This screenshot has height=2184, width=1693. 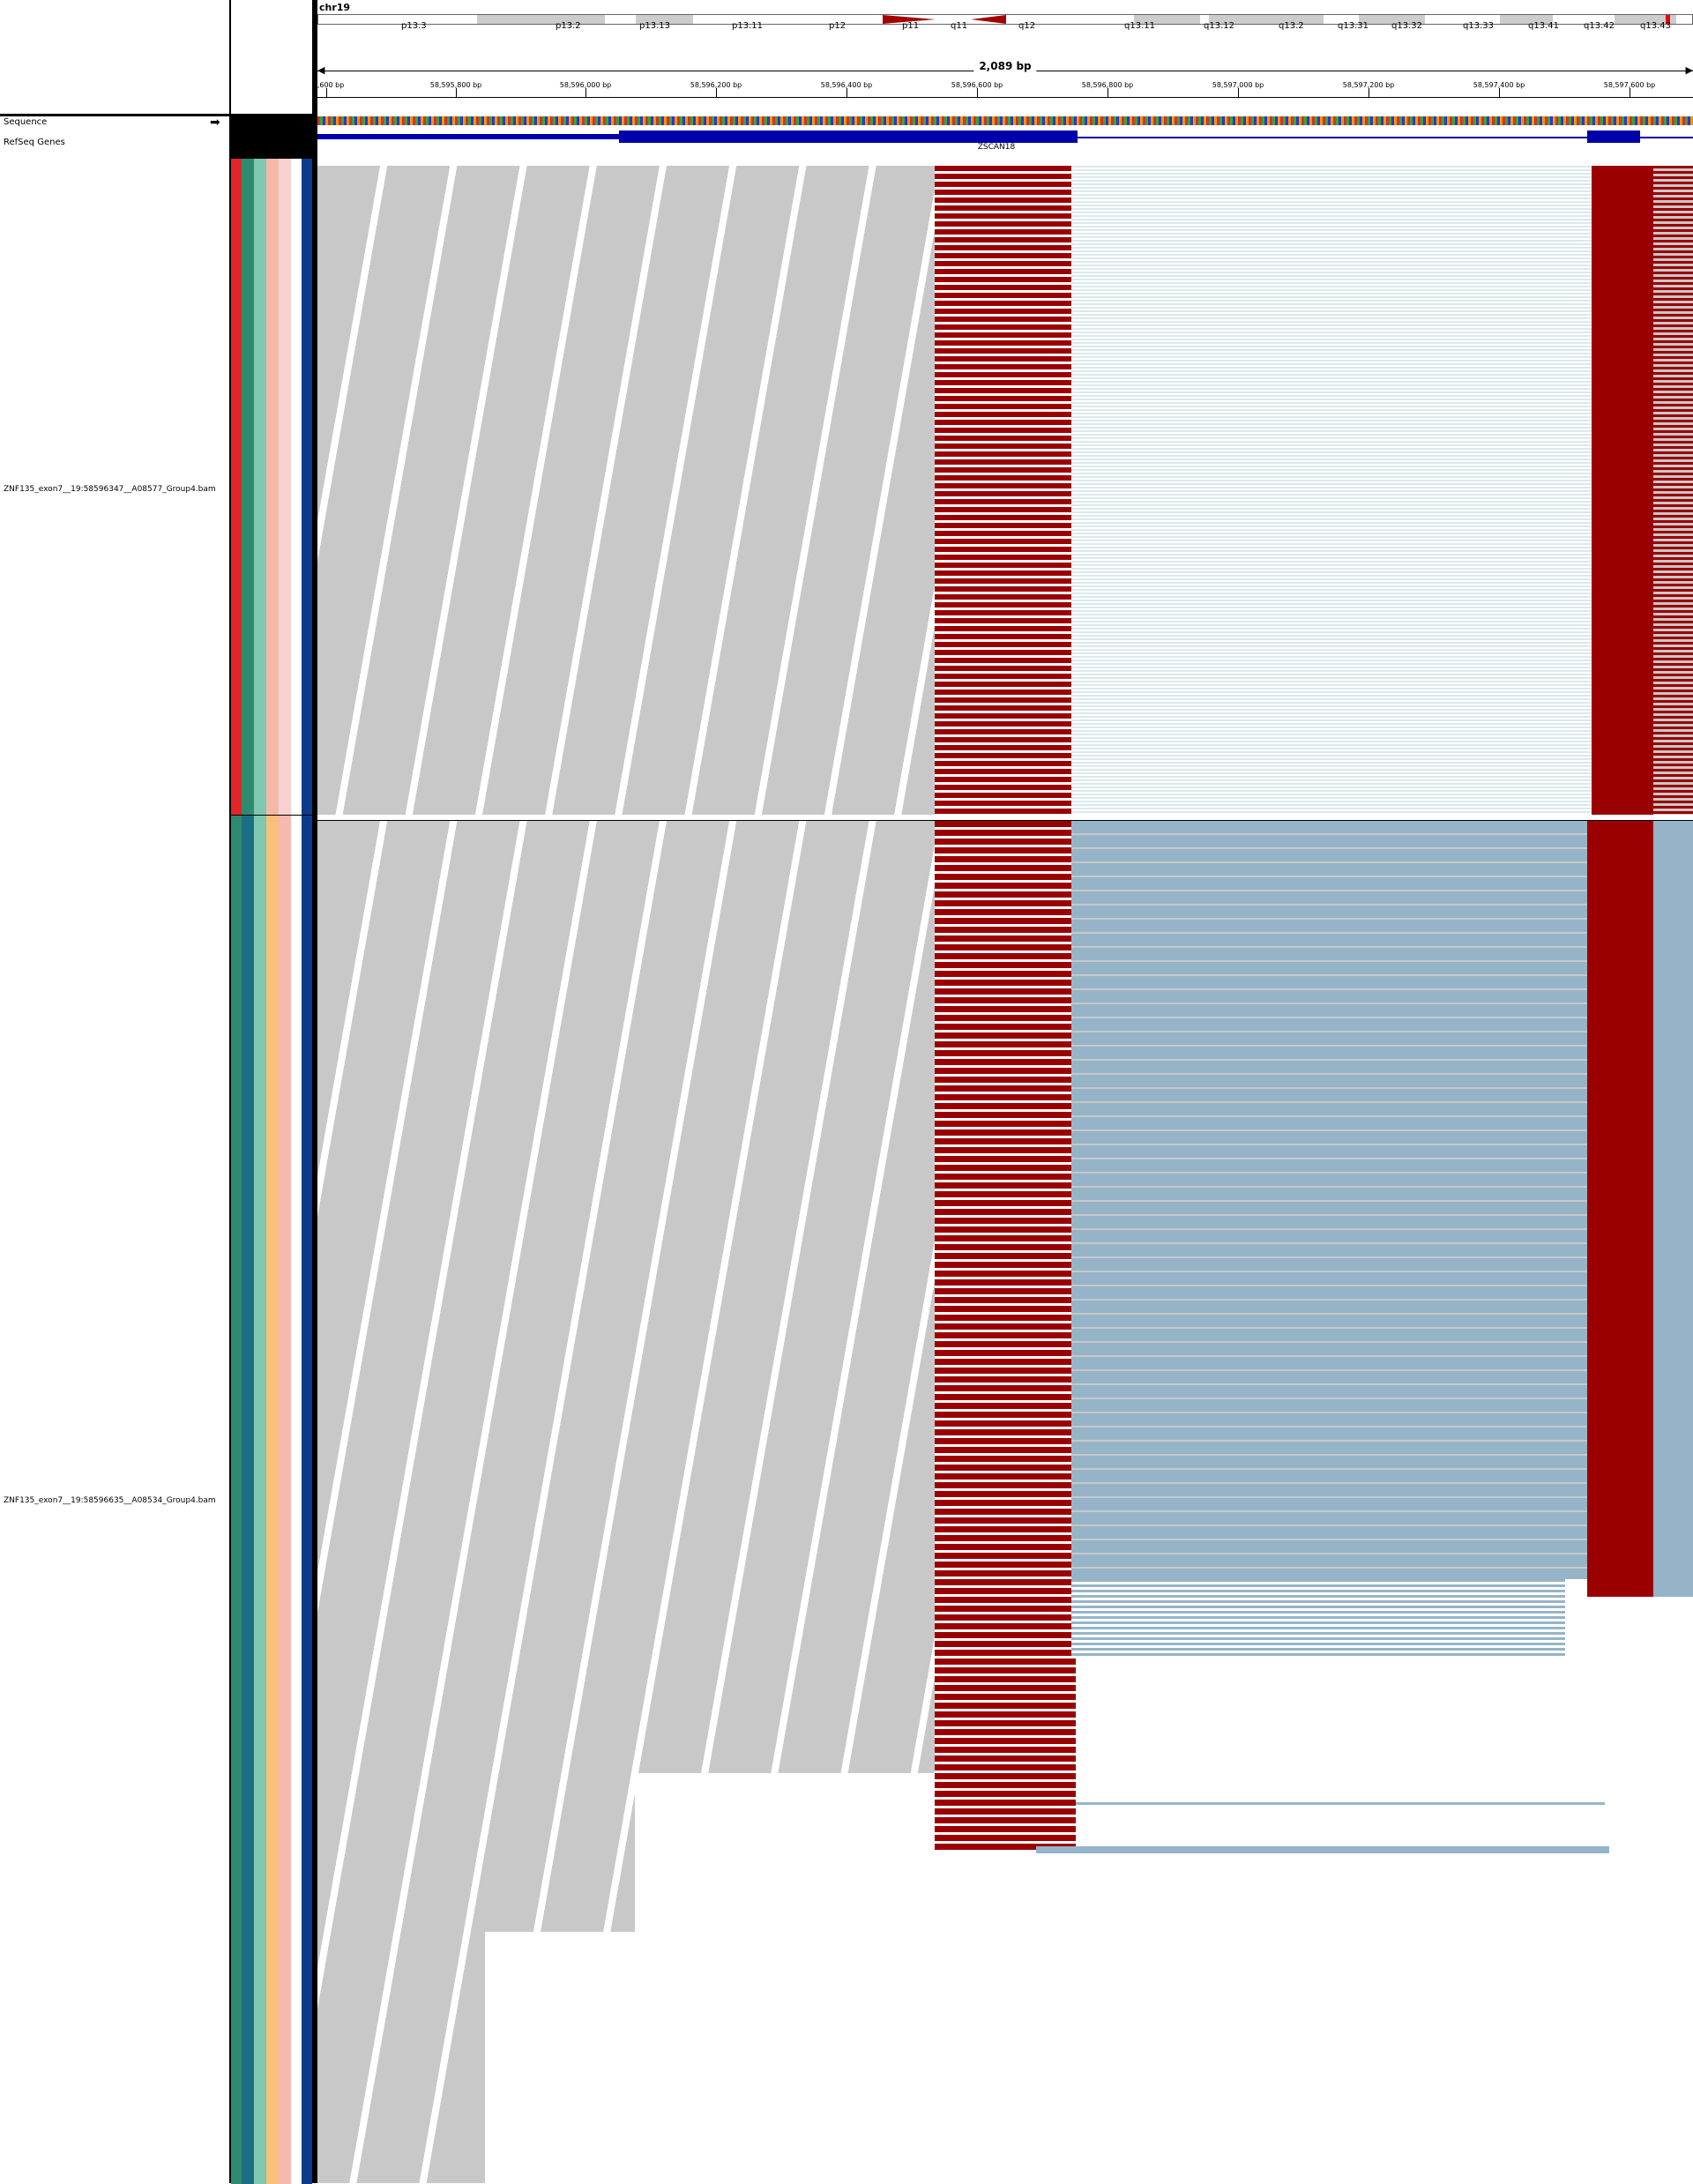 I want to click on cytoband-label: q13.32, so click(x=1406, y=26).